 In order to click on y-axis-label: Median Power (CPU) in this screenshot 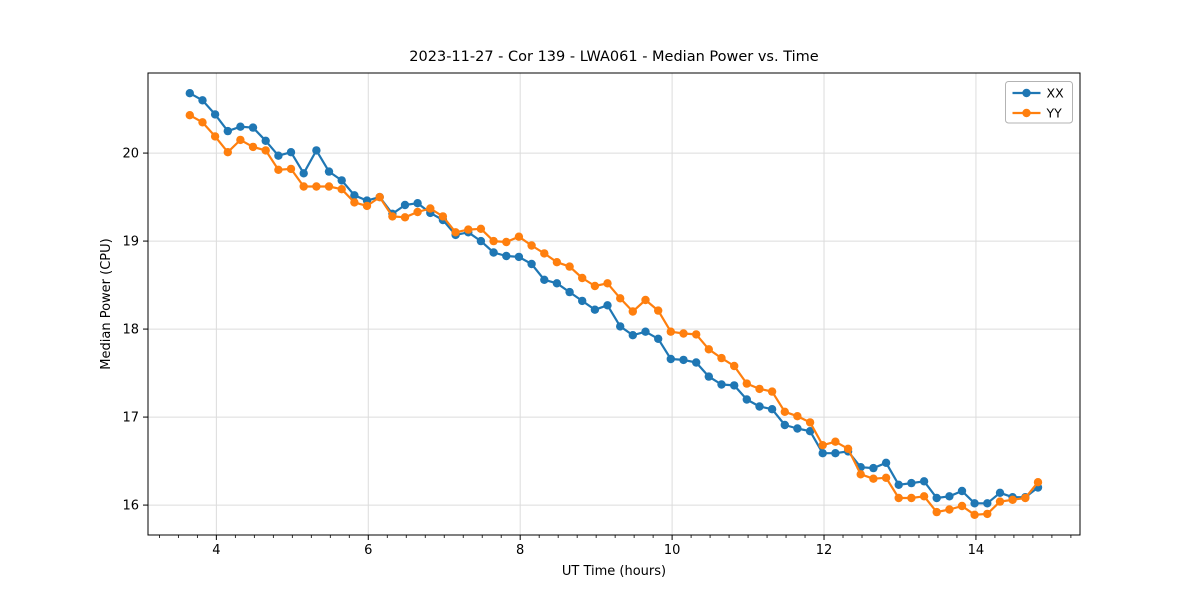, I will do `click(106, 303)`.